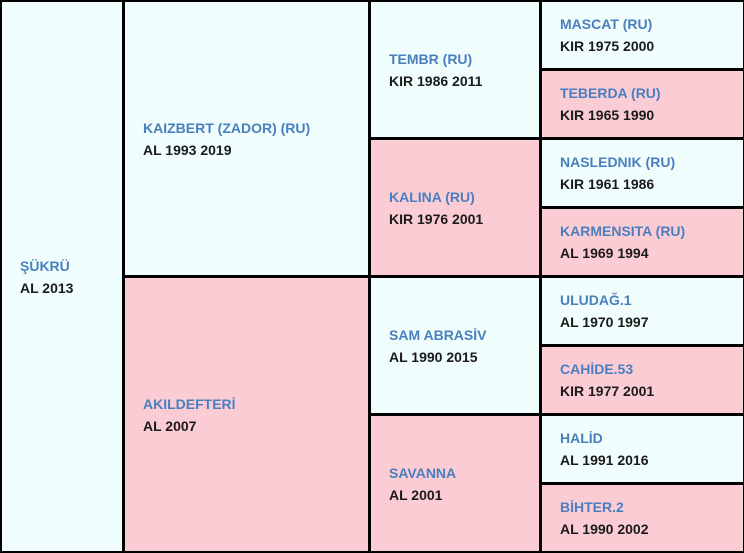  I want to click on horse-info: KIR 1977 2001, so click(607, 391).